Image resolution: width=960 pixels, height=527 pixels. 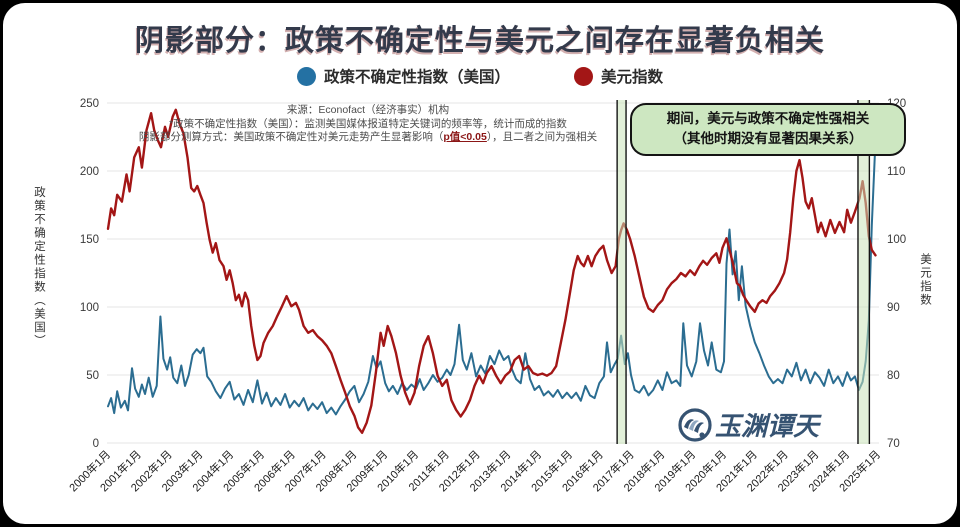 I want to click on y-left-tick: 200, so click(x=89, y=172).